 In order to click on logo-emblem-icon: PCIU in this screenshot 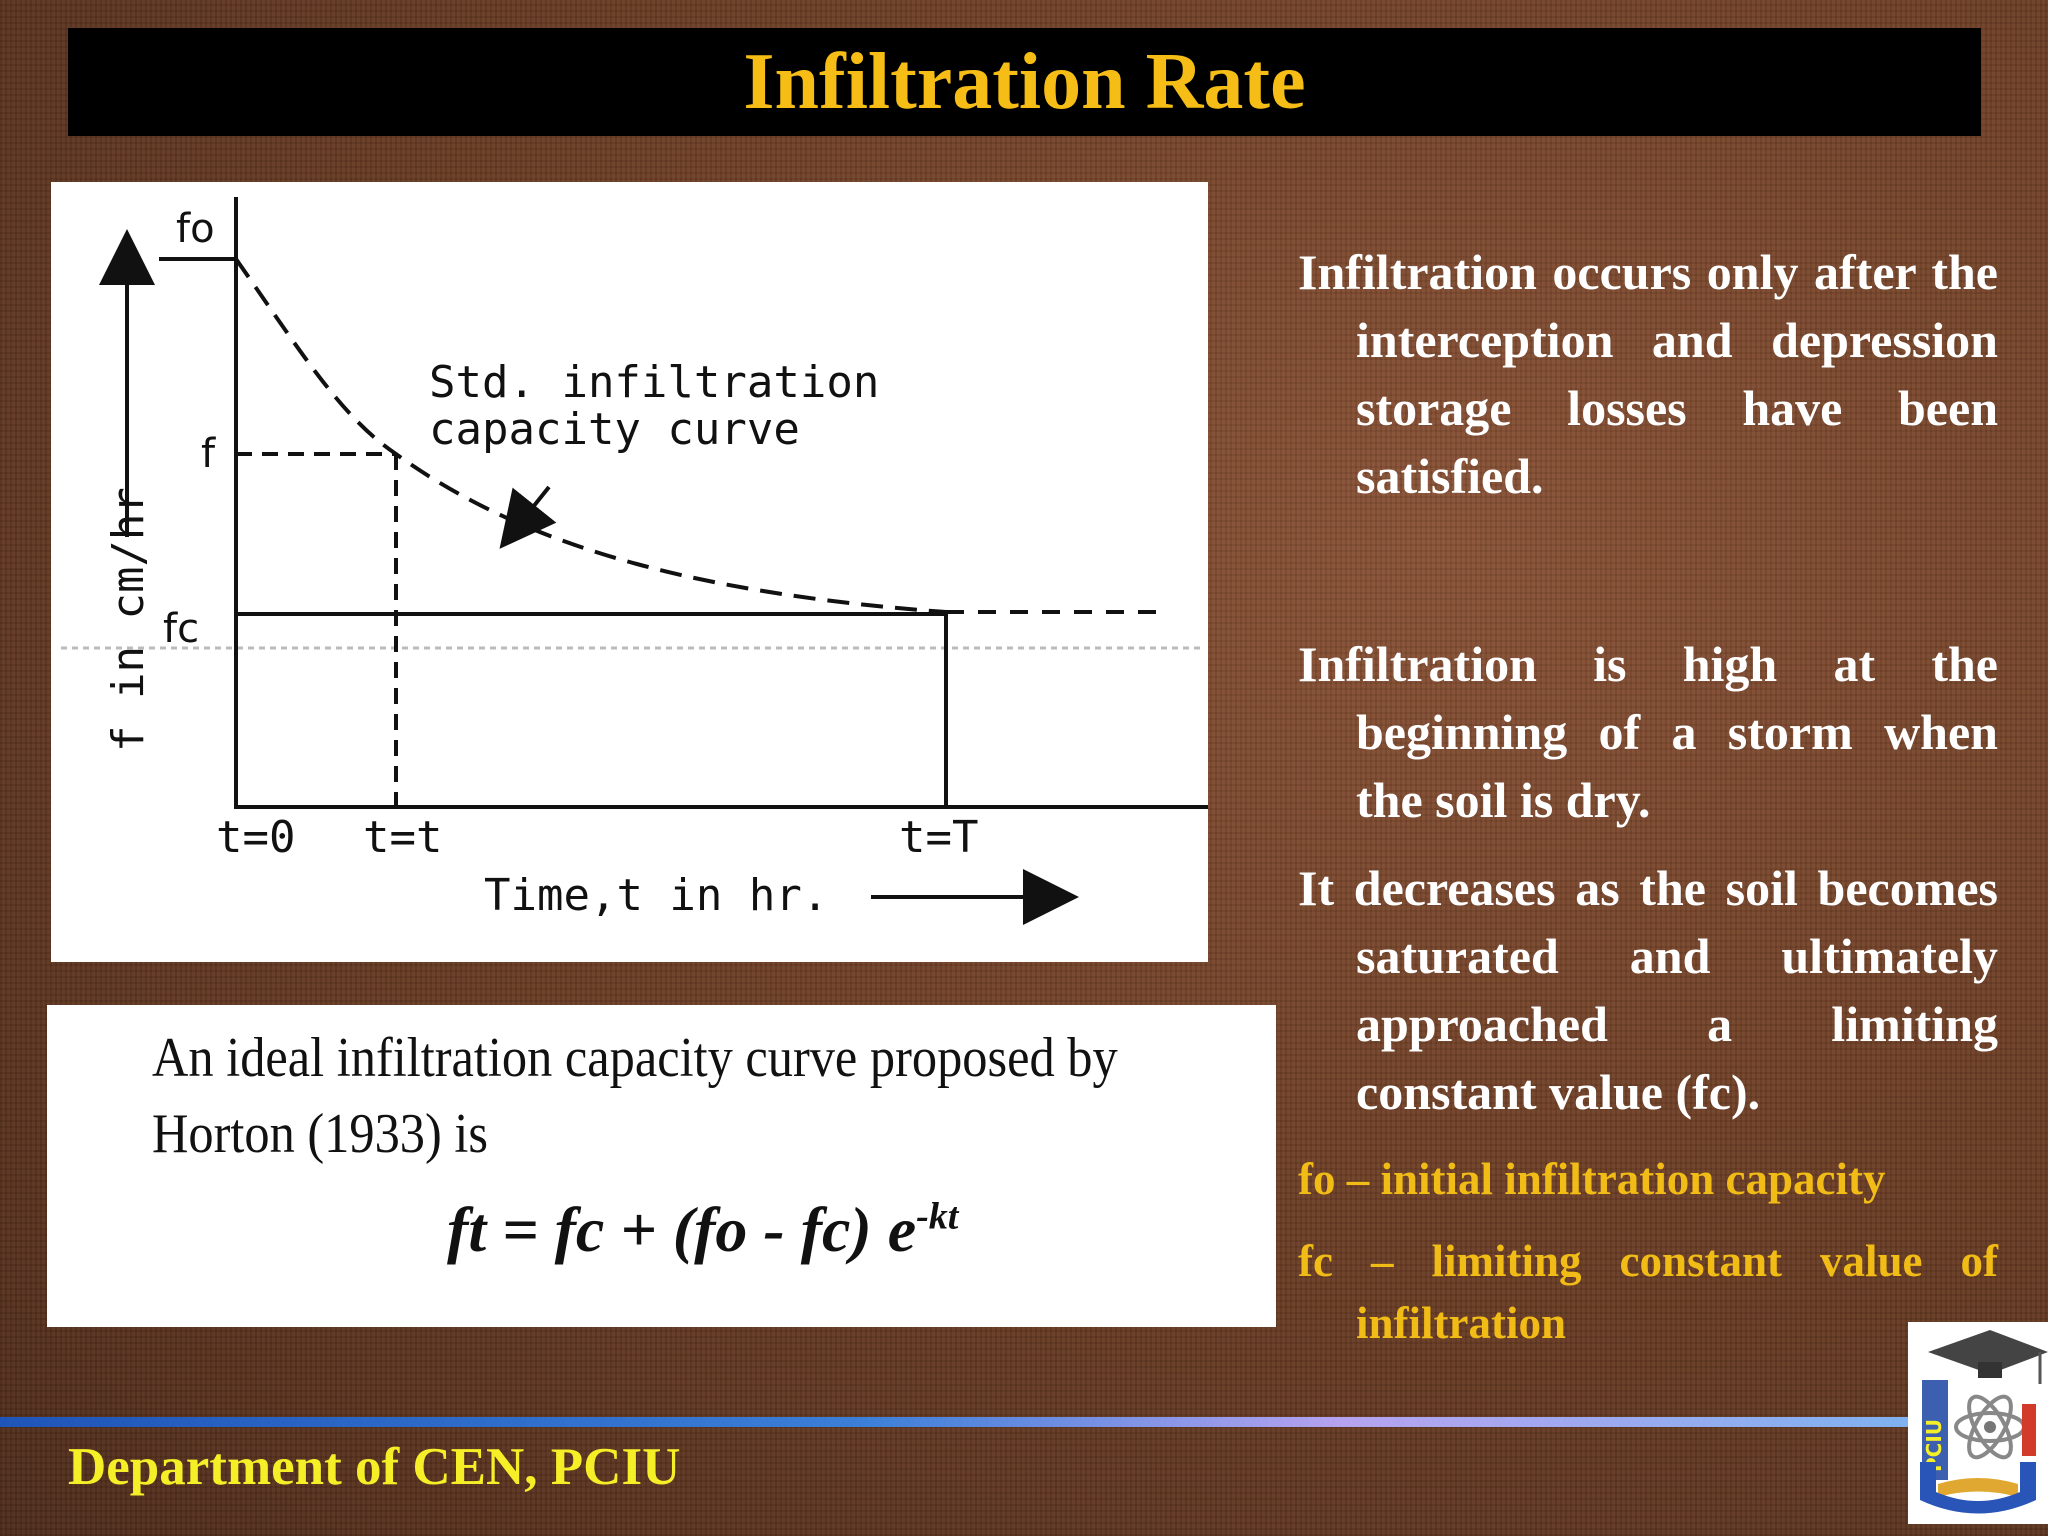, I will do `click(1984, 1422)`.